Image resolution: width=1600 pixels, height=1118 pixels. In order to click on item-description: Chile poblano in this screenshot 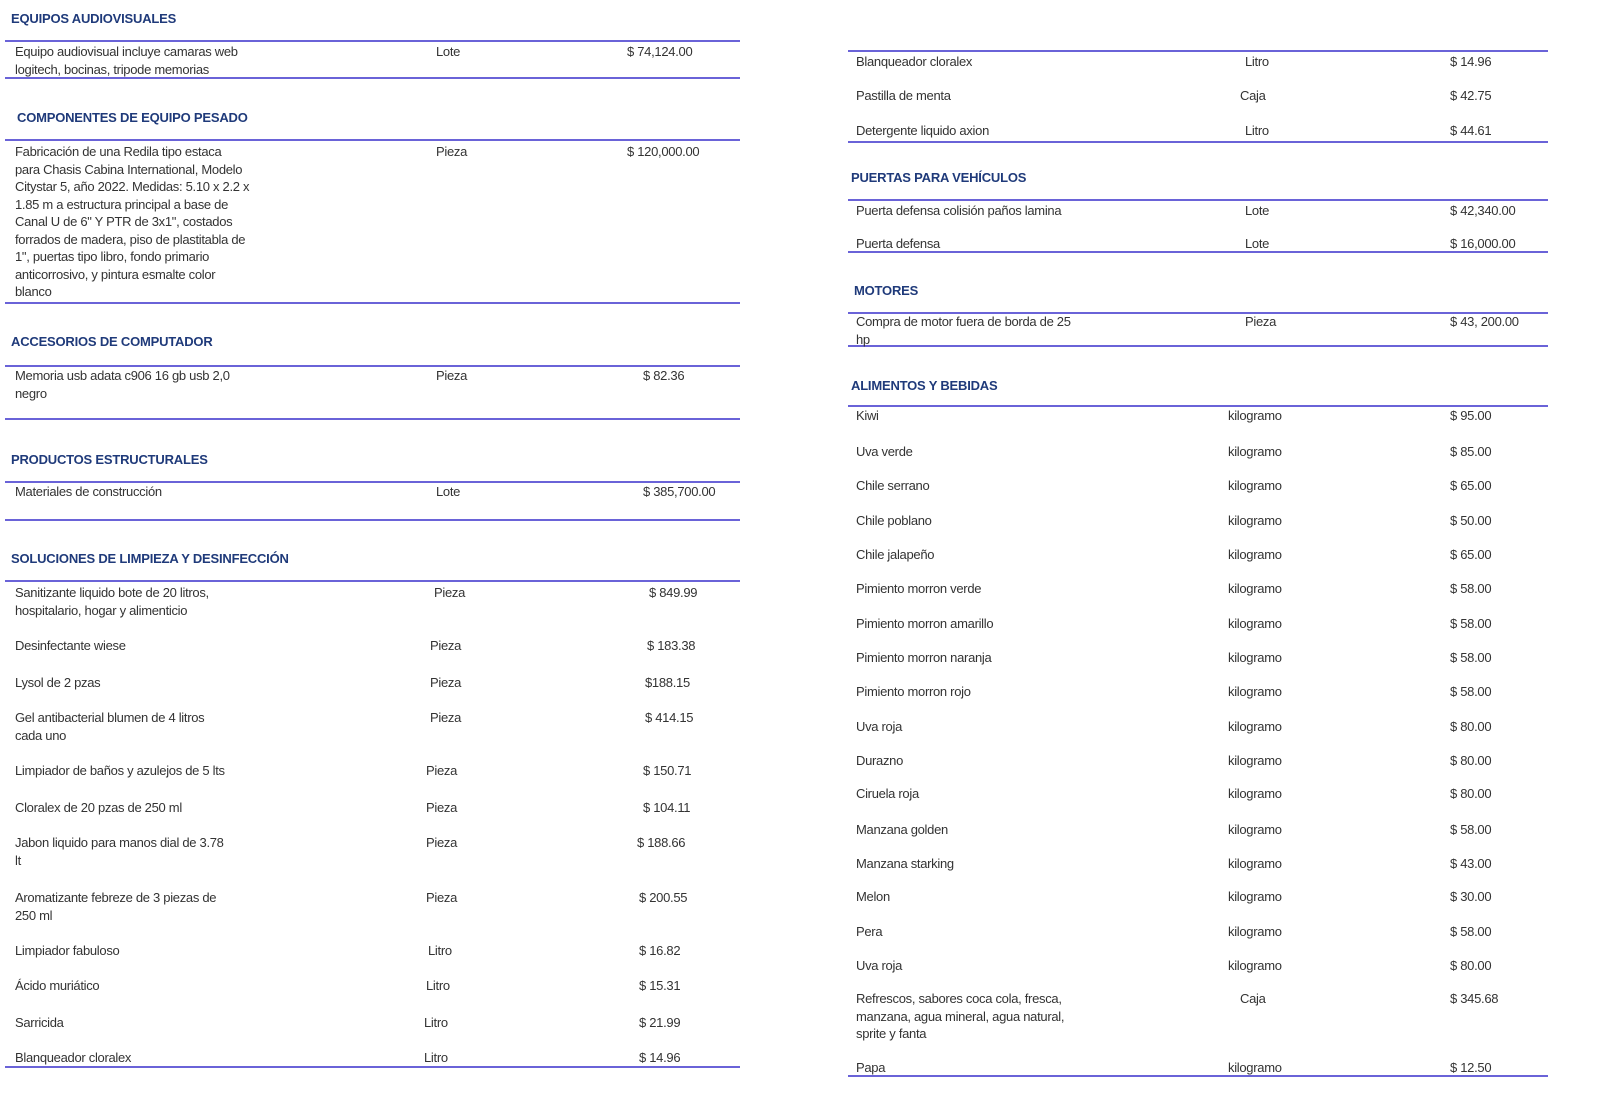, I will do `click(894, 520)`.